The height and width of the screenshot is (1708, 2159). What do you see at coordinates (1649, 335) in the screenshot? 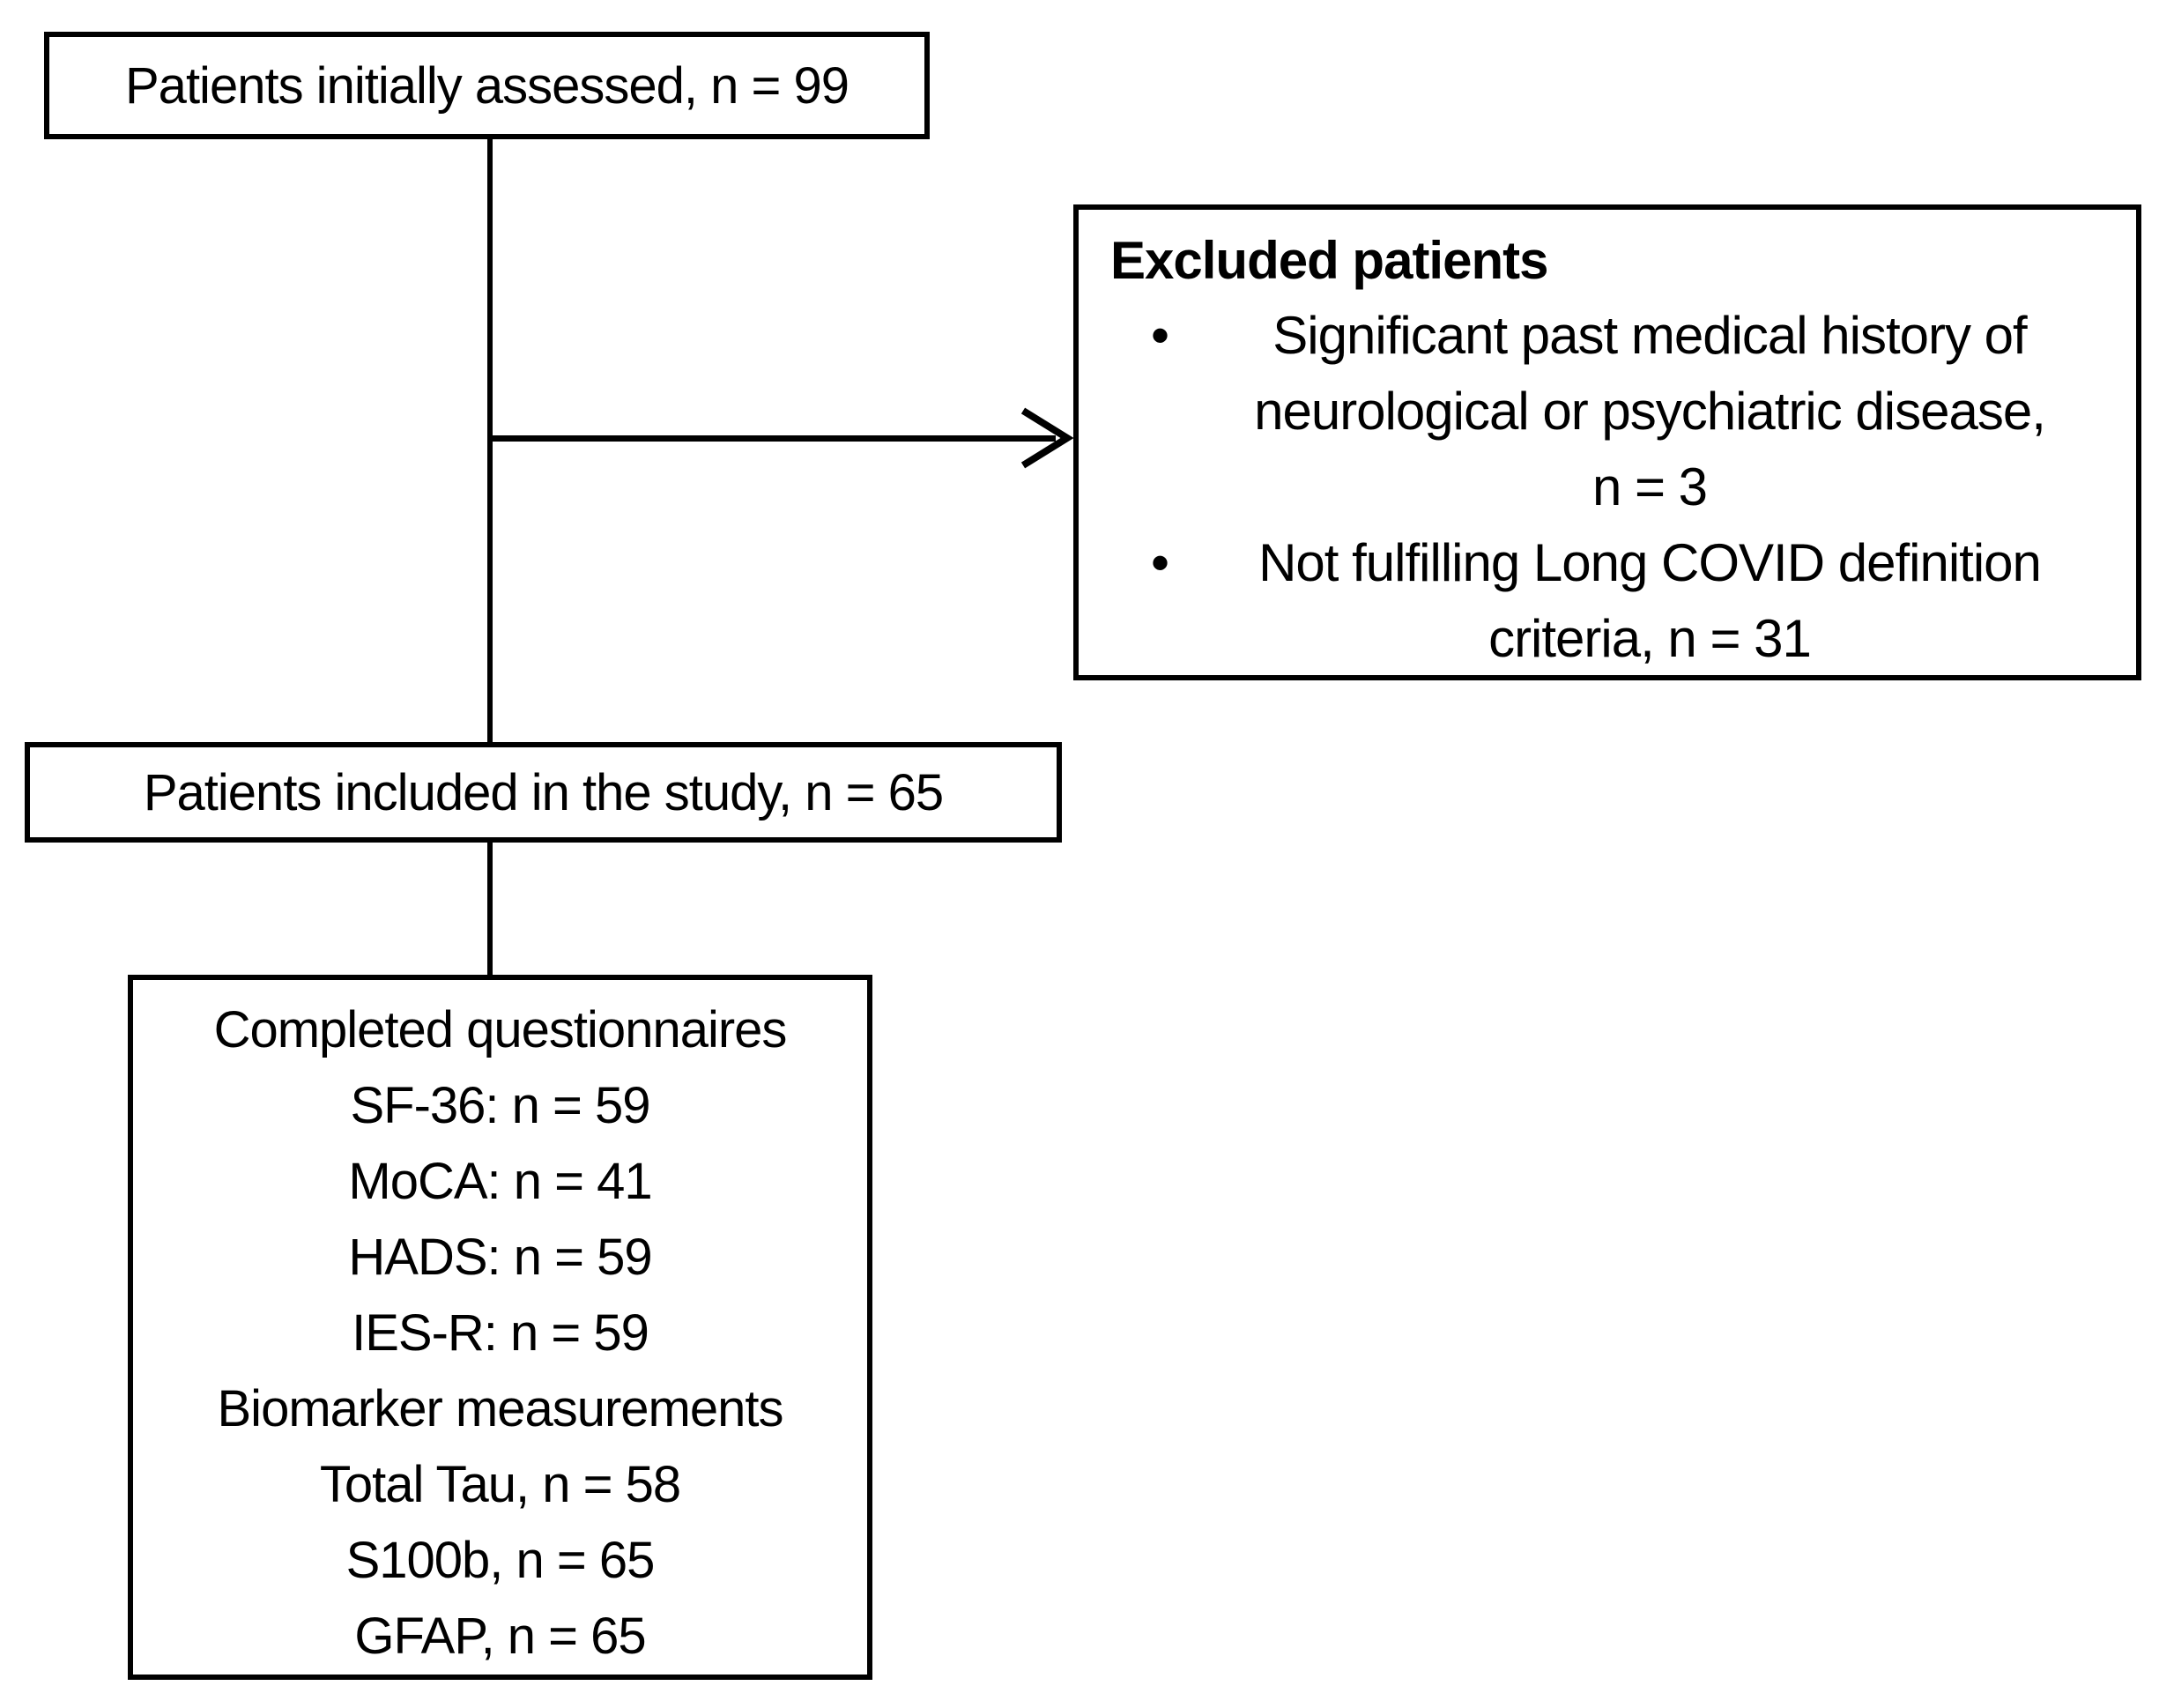
I see `excluded-bullet-1-line-1: Significant past medical history of` at bounding box center [1649, 335].